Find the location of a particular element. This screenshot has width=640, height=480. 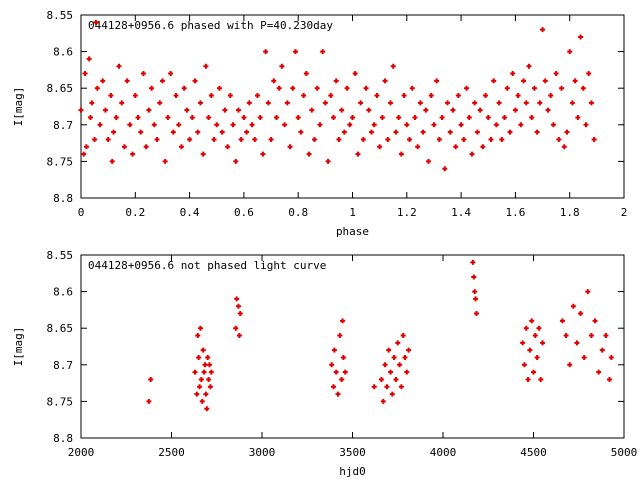

chart-title: 044128+0956.6 phased with P=40.230day is located at coordinates (210, 25).